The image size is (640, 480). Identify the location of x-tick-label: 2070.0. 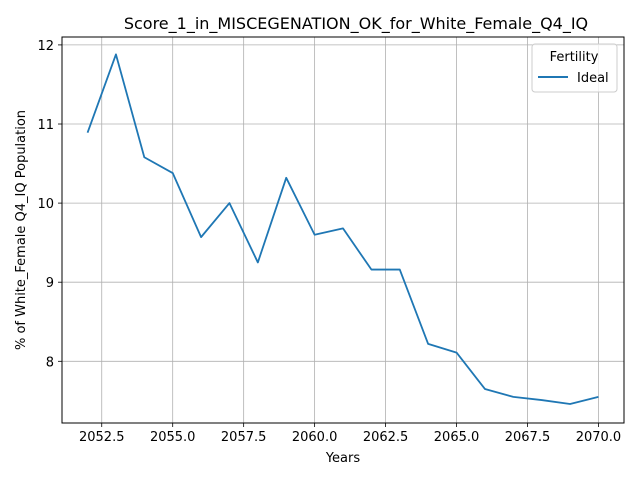
(599, 437).